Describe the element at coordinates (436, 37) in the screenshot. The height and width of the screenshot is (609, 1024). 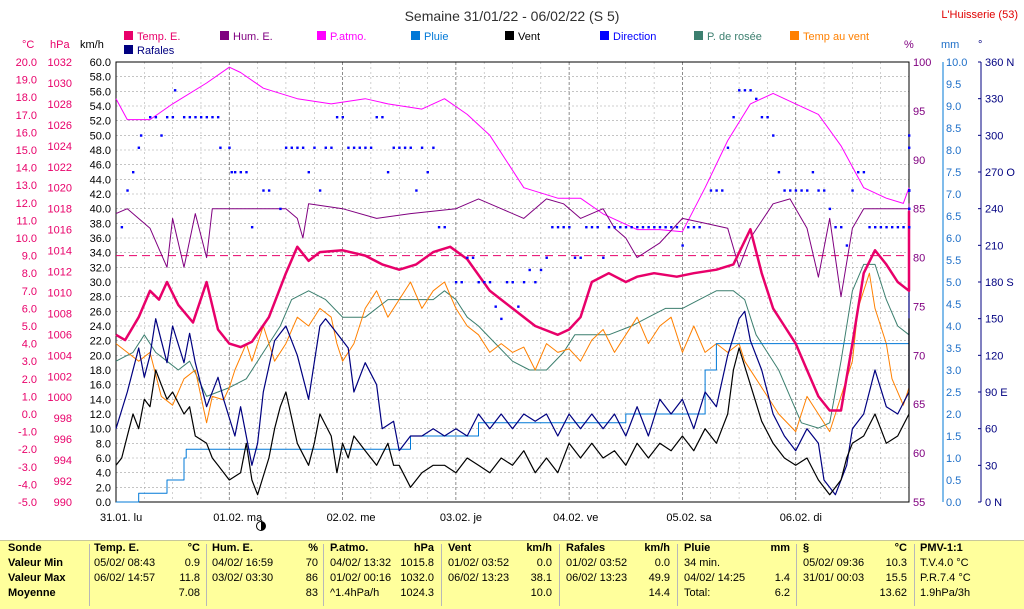
I see `legend-label-pluie: Pluie` at that location.